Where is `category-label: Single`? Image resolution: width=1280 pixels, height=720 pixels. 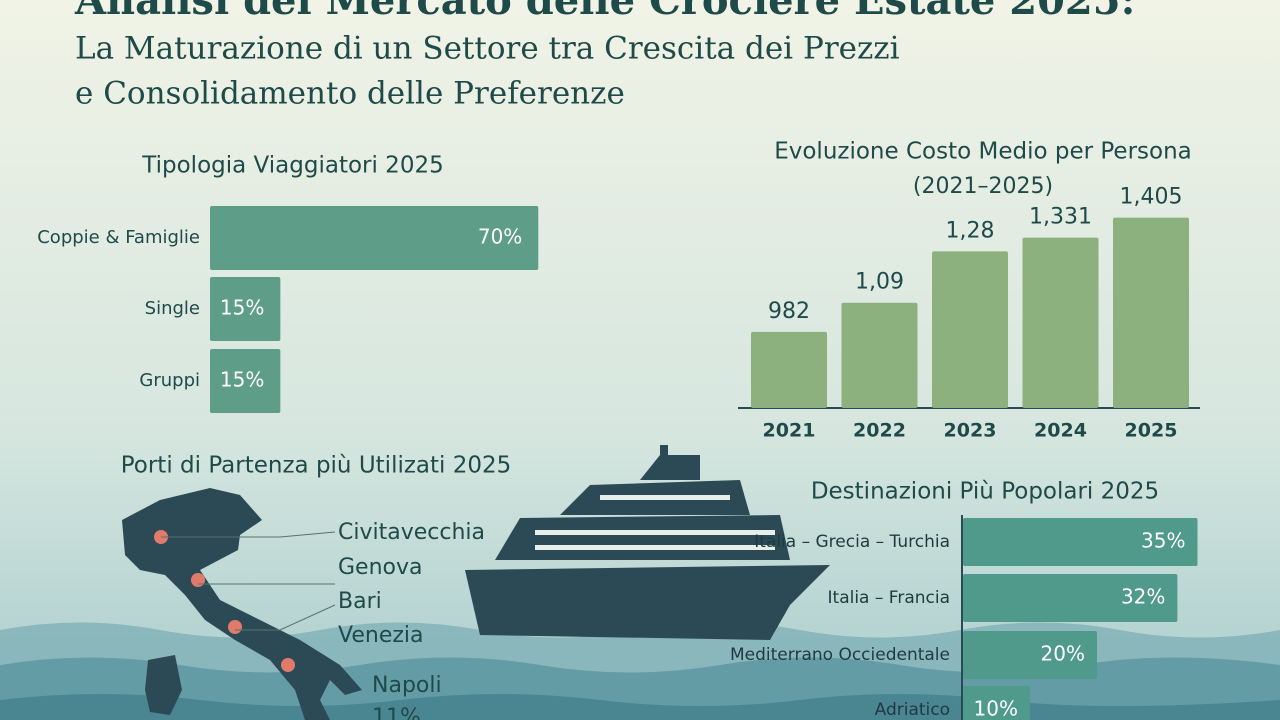
category-label: Single is located at coordinates (172, 308).